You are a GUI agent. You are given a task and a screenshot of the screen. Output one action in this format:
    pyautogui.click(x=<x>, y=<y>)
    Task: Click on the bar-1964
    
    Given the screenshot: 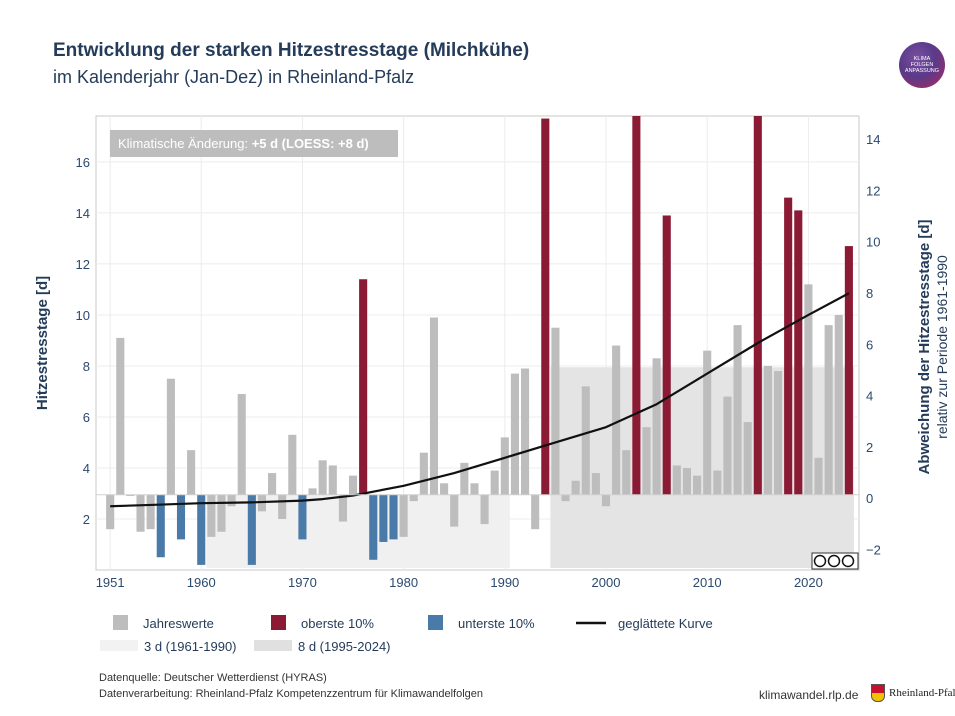 What is the action you would take?
    pyautogui.click(x=241, y=444)
    